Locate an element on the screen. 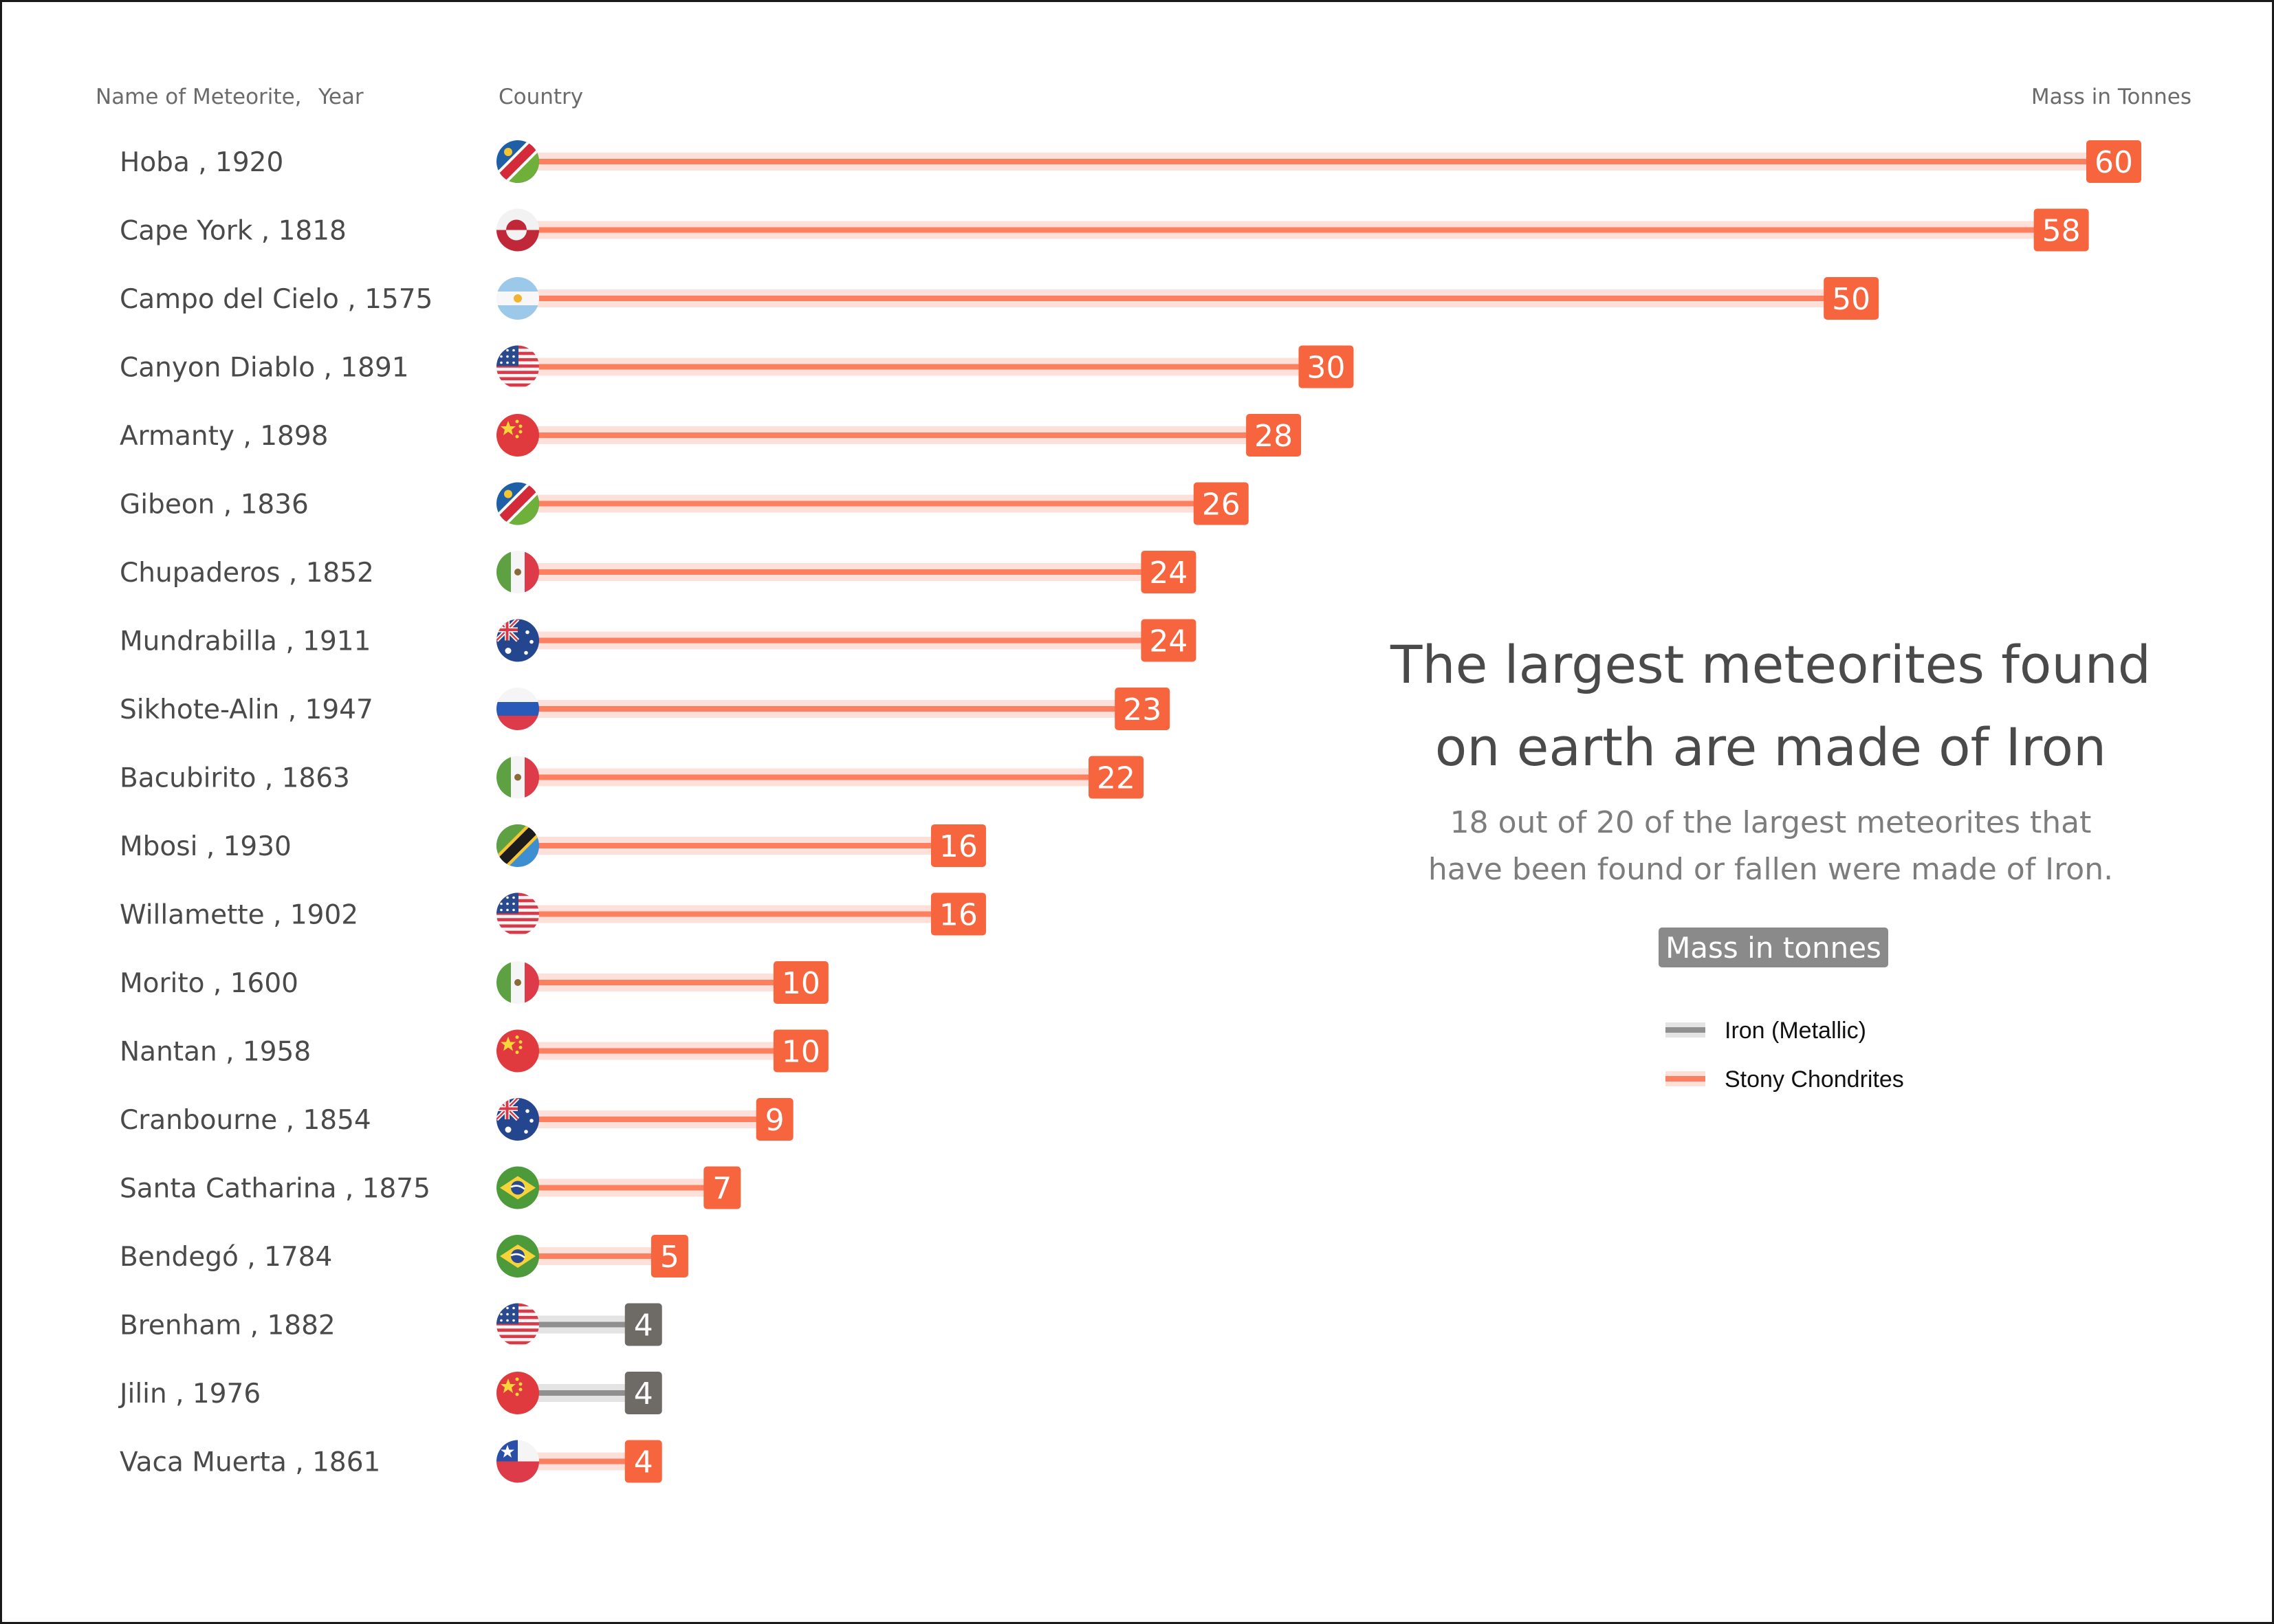  chart-row-hoba: Hoba , 1920 60 is located at coordinates (1130, 161).